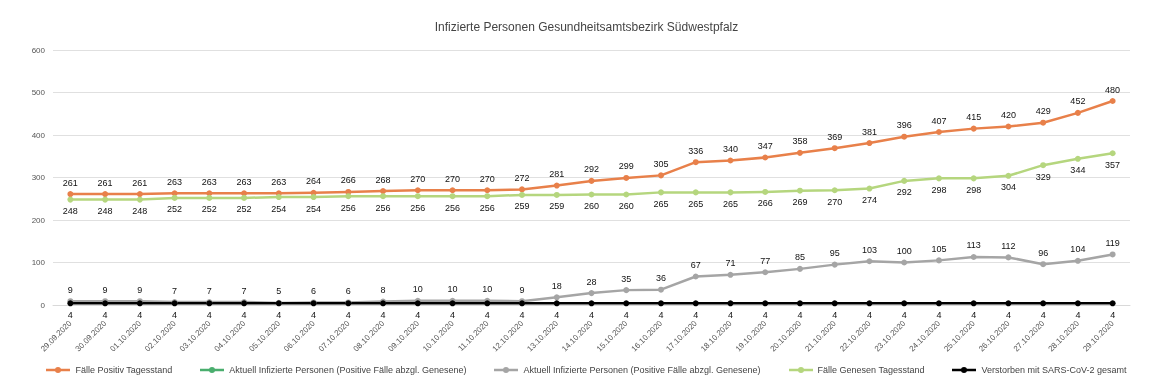 The height and width of the screenshot is (389, 1173). I want to click on data-label: 261, so click(70, 182).